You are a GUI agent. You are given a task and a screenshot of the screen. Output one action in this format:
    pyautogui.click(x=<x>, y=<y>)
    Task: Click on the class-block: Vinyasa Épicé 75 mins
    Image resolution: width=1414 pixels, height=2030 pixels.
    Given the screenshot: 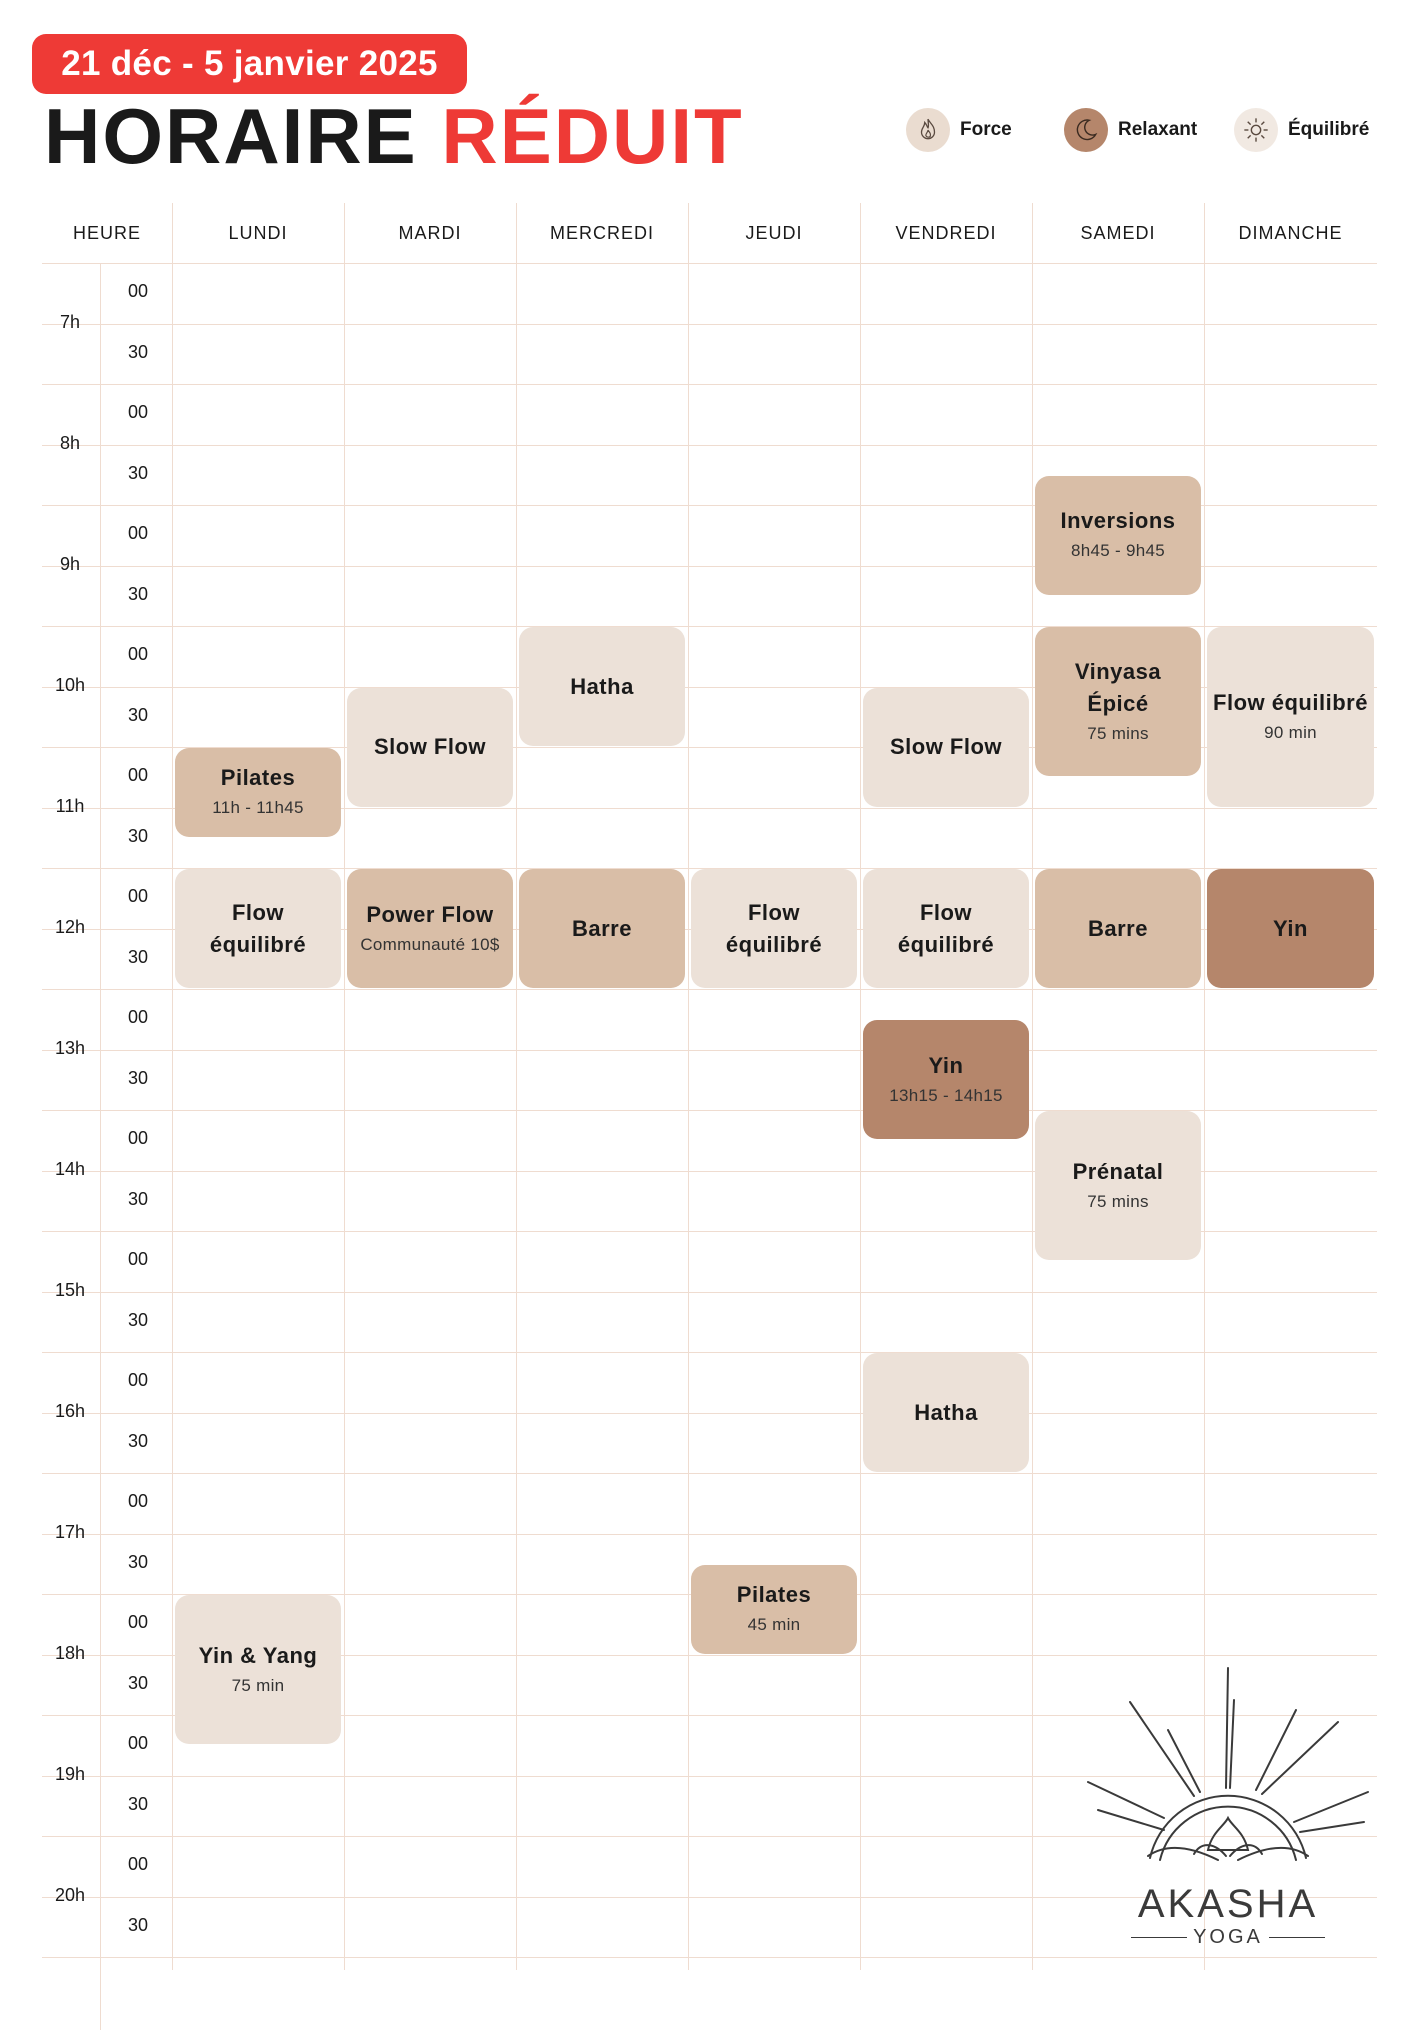 What is the action you would take?
    pyautogui.click(x=1118, y=702)
    